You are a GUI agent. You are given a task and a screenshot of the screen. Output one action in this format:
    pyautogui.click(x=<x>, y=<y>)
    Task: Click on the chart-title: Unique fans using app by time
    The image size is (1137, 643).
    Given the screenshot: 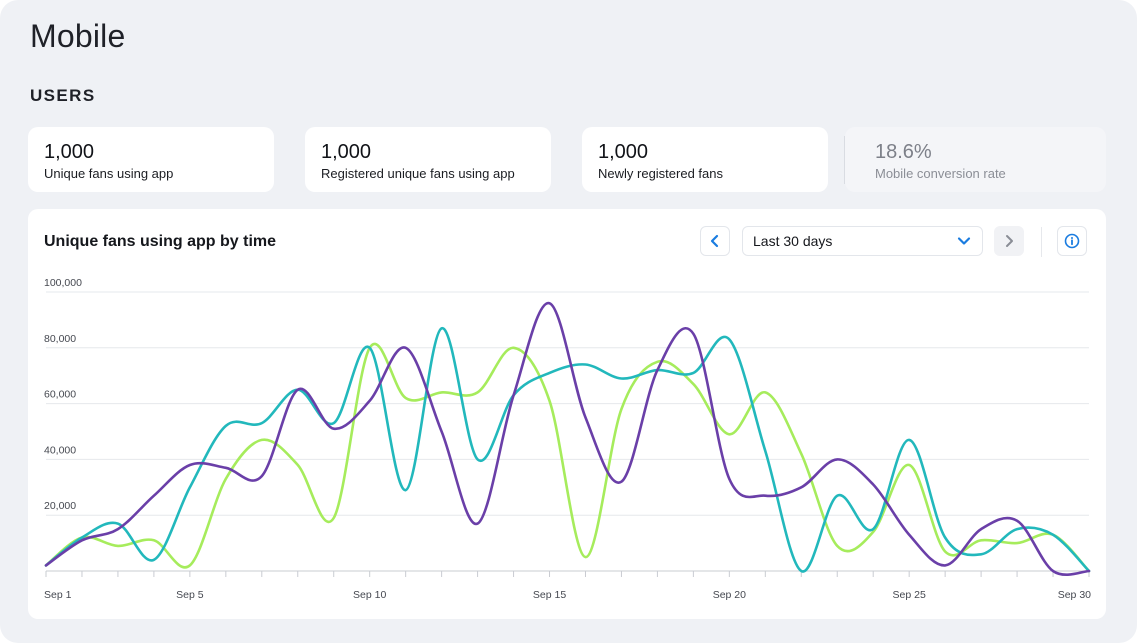 What is the action you would take?
    pyautogui.click(x=160, y=241)
    